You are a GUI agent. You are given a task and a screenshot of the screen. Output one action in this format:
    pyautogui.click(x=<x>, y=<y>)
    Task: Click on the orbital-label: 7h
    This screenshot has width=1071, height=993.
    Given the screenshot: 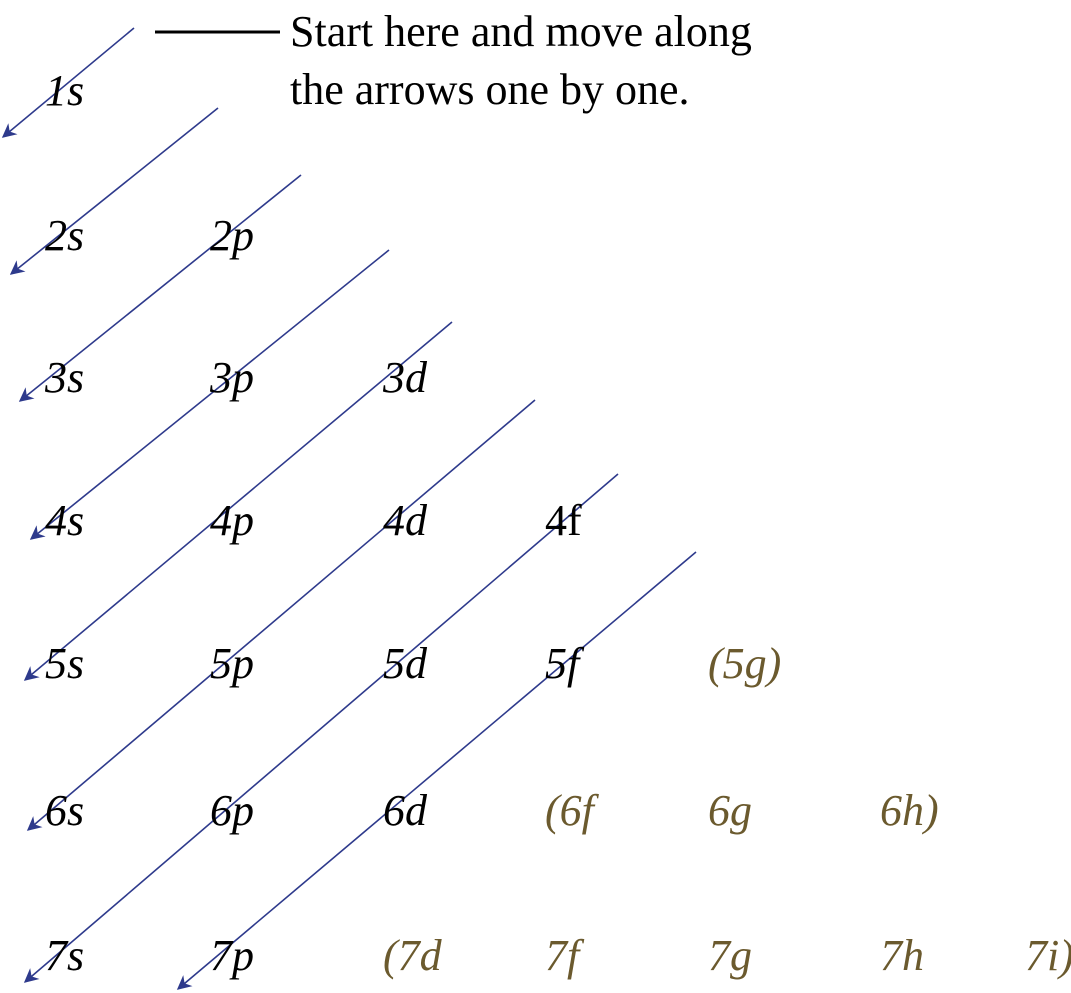 What is the action you would take?
    pyautogui.click(x=902, y=955)
    